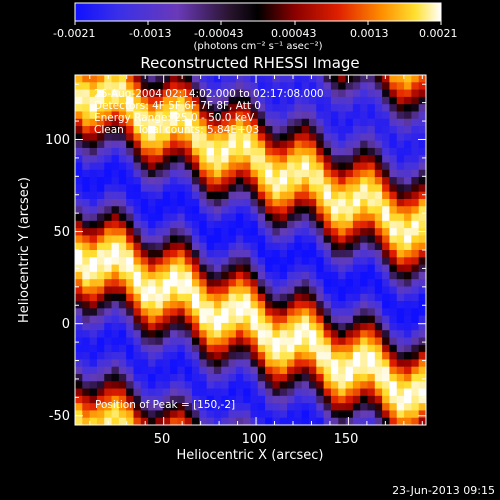 This screenshot has width=500, height=500. Describe the element at coordinates (24, 250) in the screenshot. I see `y-axis-label: Heliocentric Y (arcsec)` at that location.